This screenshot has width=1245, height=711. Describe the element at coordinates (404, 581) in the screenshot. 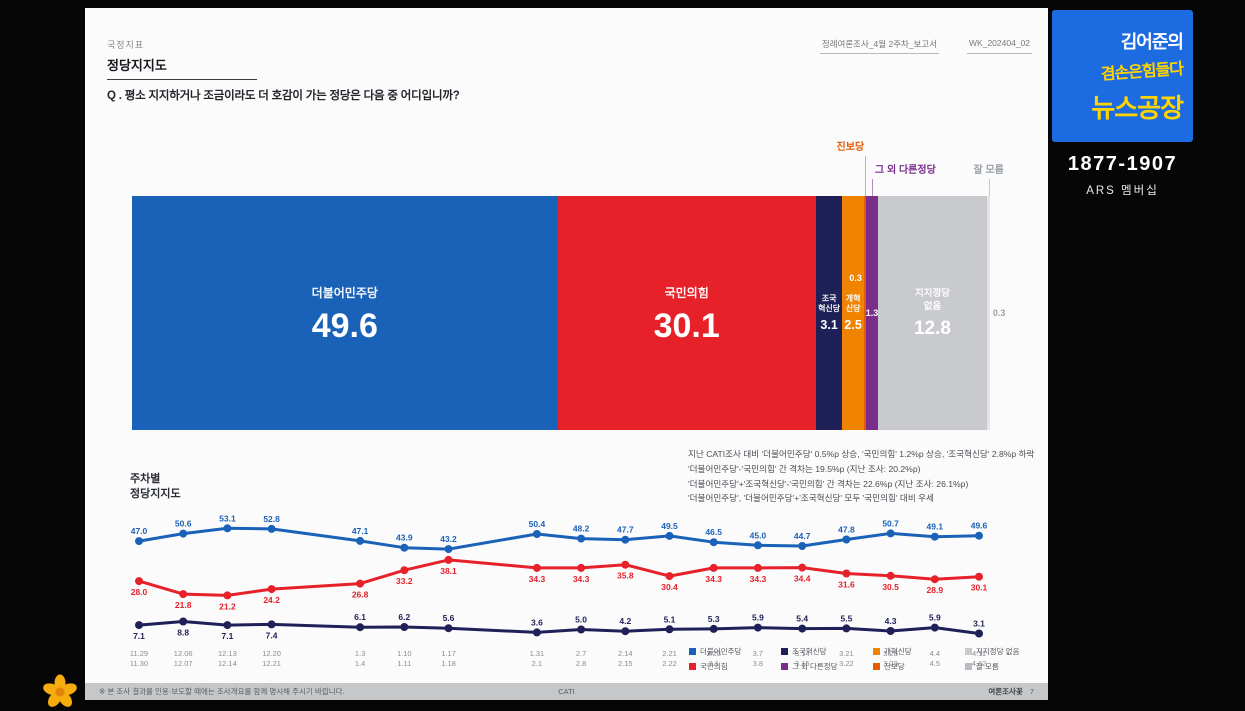

I see `svg-text: 33.2` at that location.